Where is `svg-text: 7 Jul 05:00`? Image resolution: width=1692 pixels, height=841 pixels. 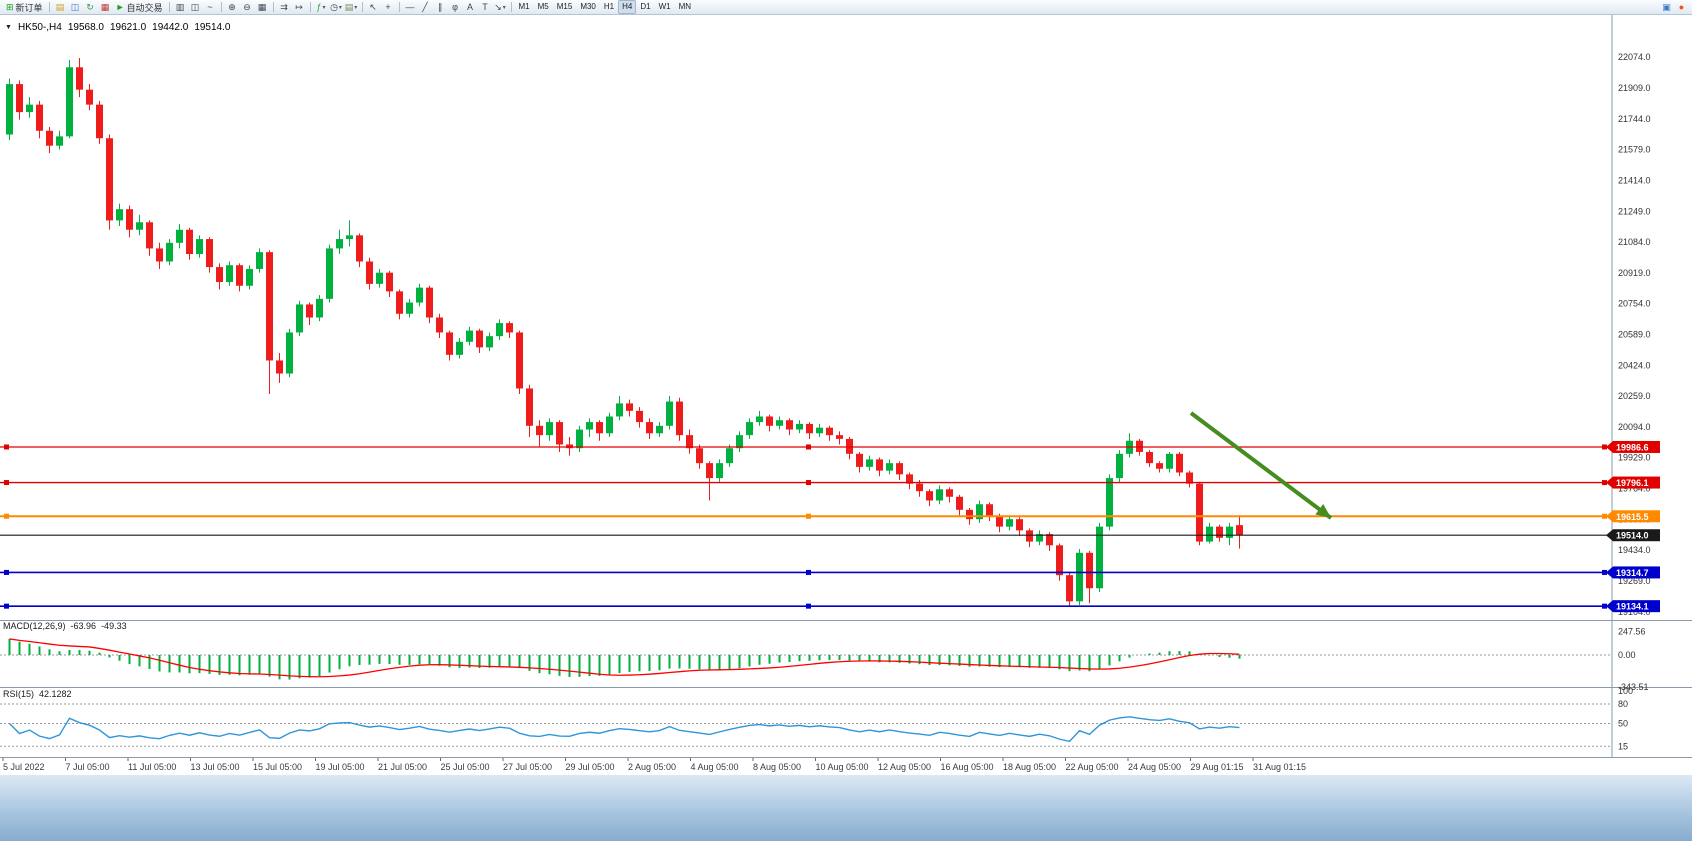 svg-text: 7 Jul 05:00 is located at coordinates (88, 767).